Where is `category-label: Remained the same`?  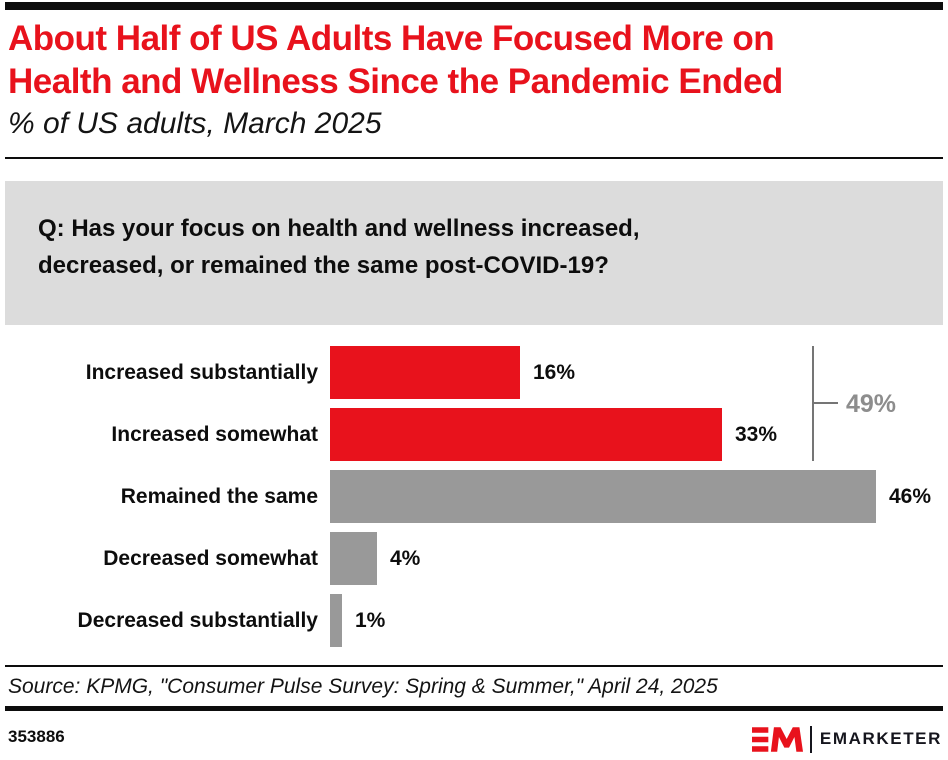 category-label: Remained the same is located at coordinates (219, 496).